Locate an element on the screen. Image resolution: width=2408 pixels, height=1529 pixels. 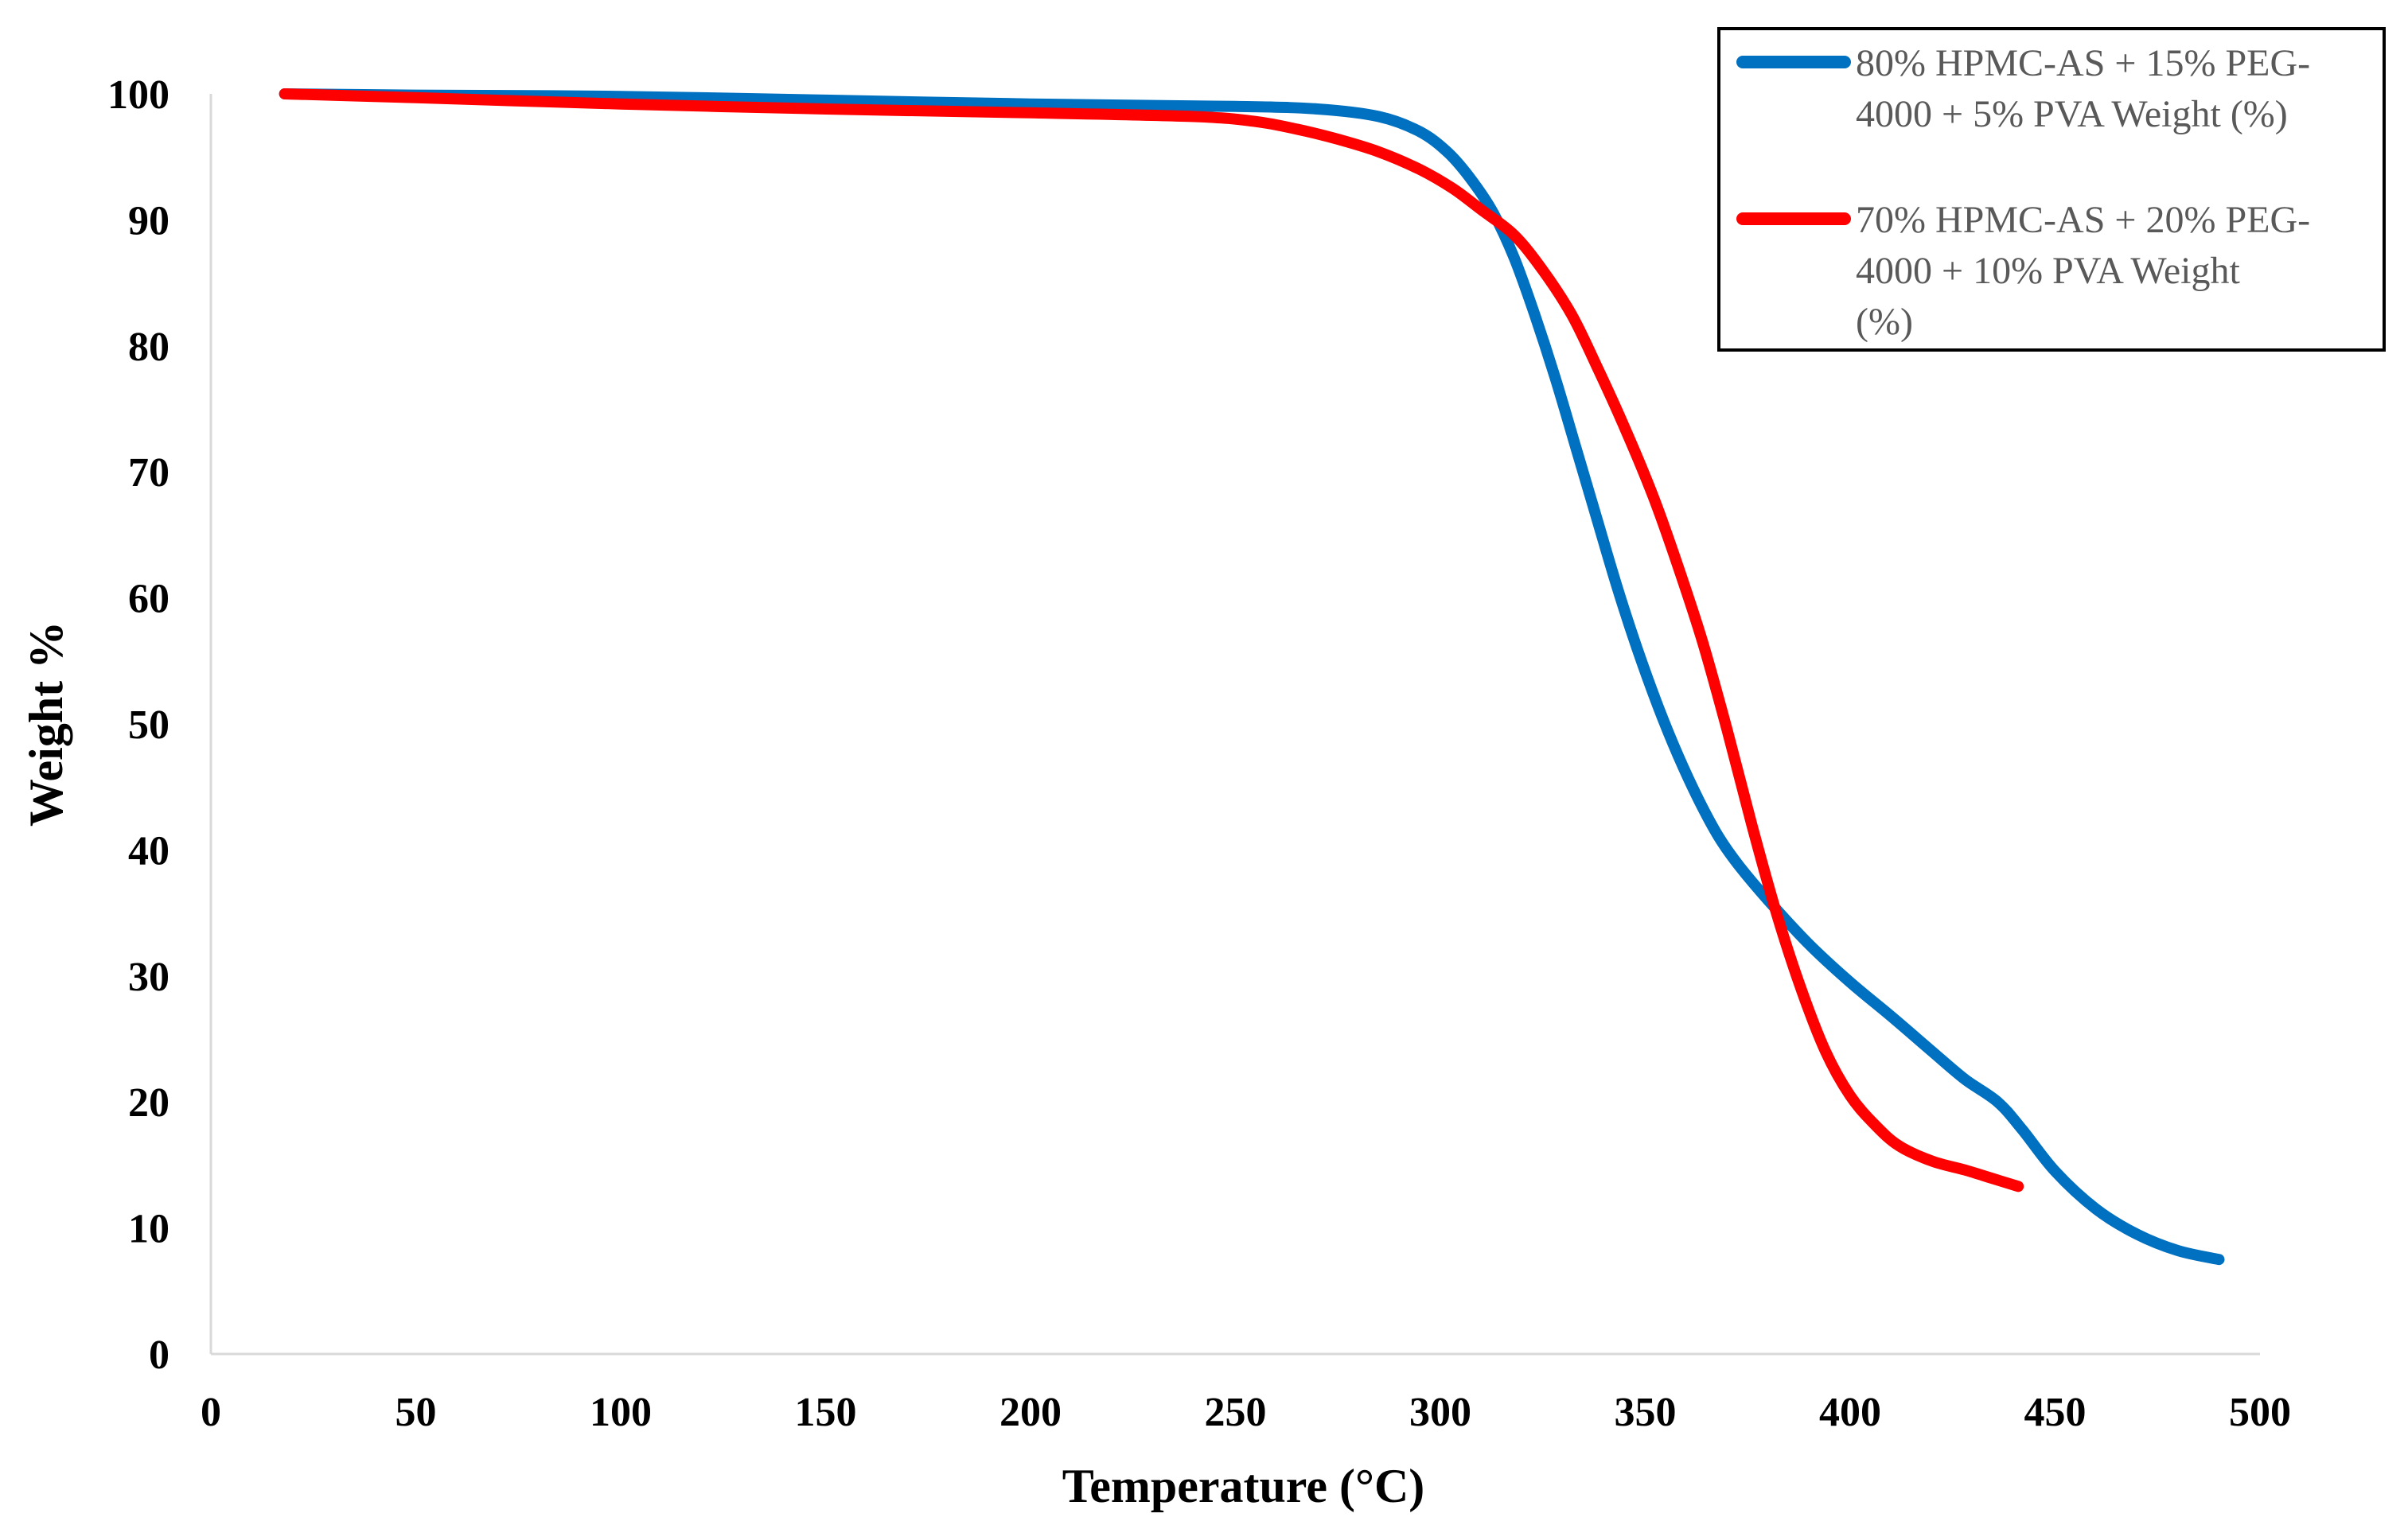
y-tick-label-70: 70 is located at coordinates (148, 473).